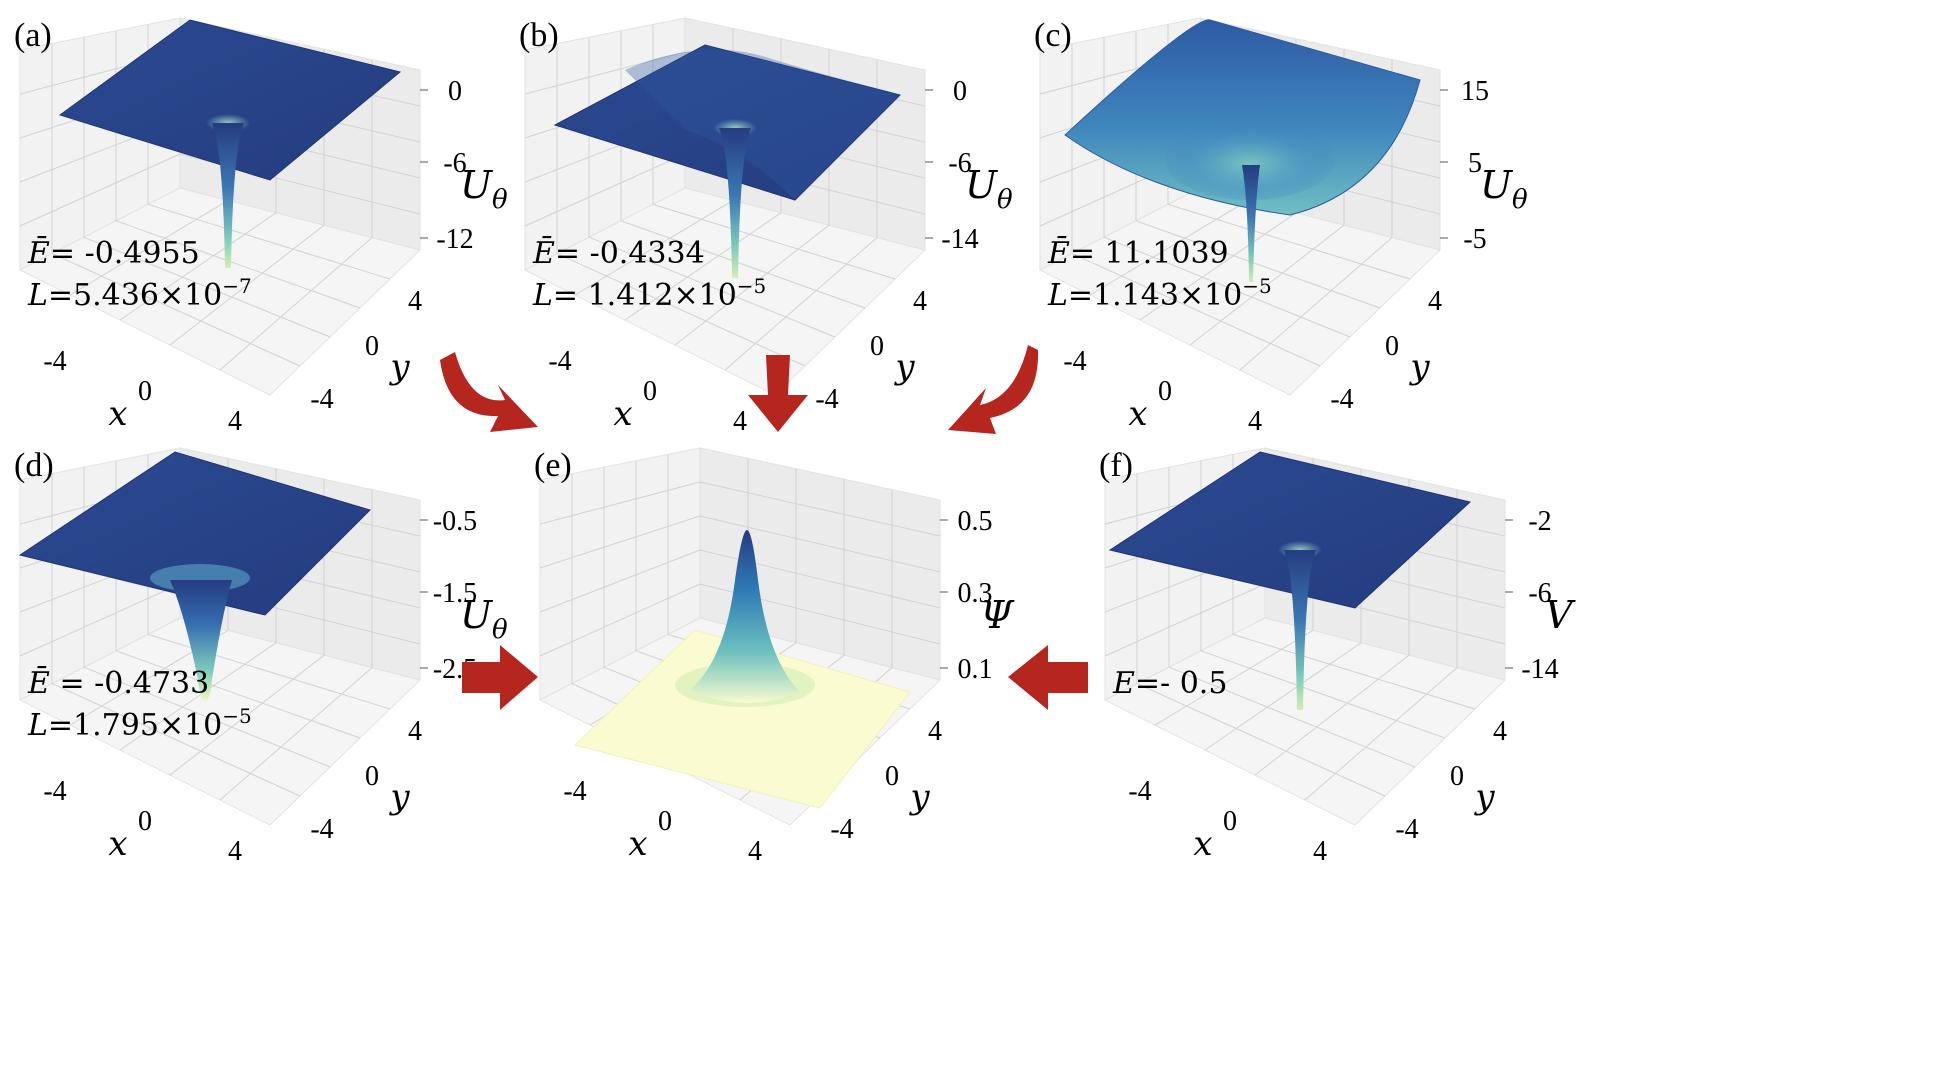 This screenshot has width=1958, height=1082. I want to click on flow-arrows, so click(764, 527).